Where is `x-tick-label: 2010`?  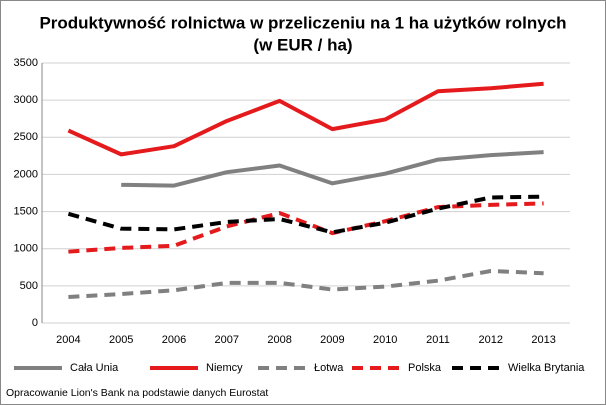
x-tick-label: 2010 is located at coordinates (385, 340).